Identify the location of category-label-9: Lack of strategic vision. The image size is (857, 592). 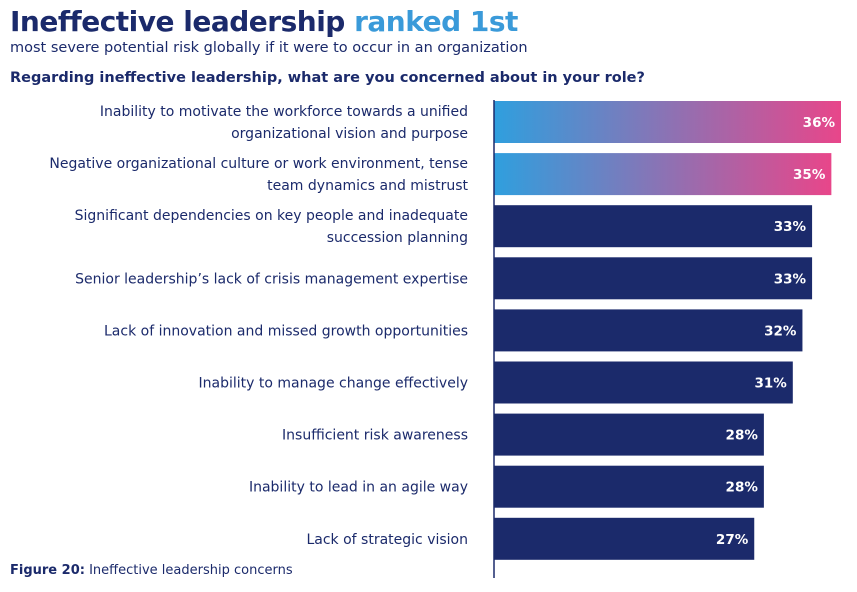
(387, 540).